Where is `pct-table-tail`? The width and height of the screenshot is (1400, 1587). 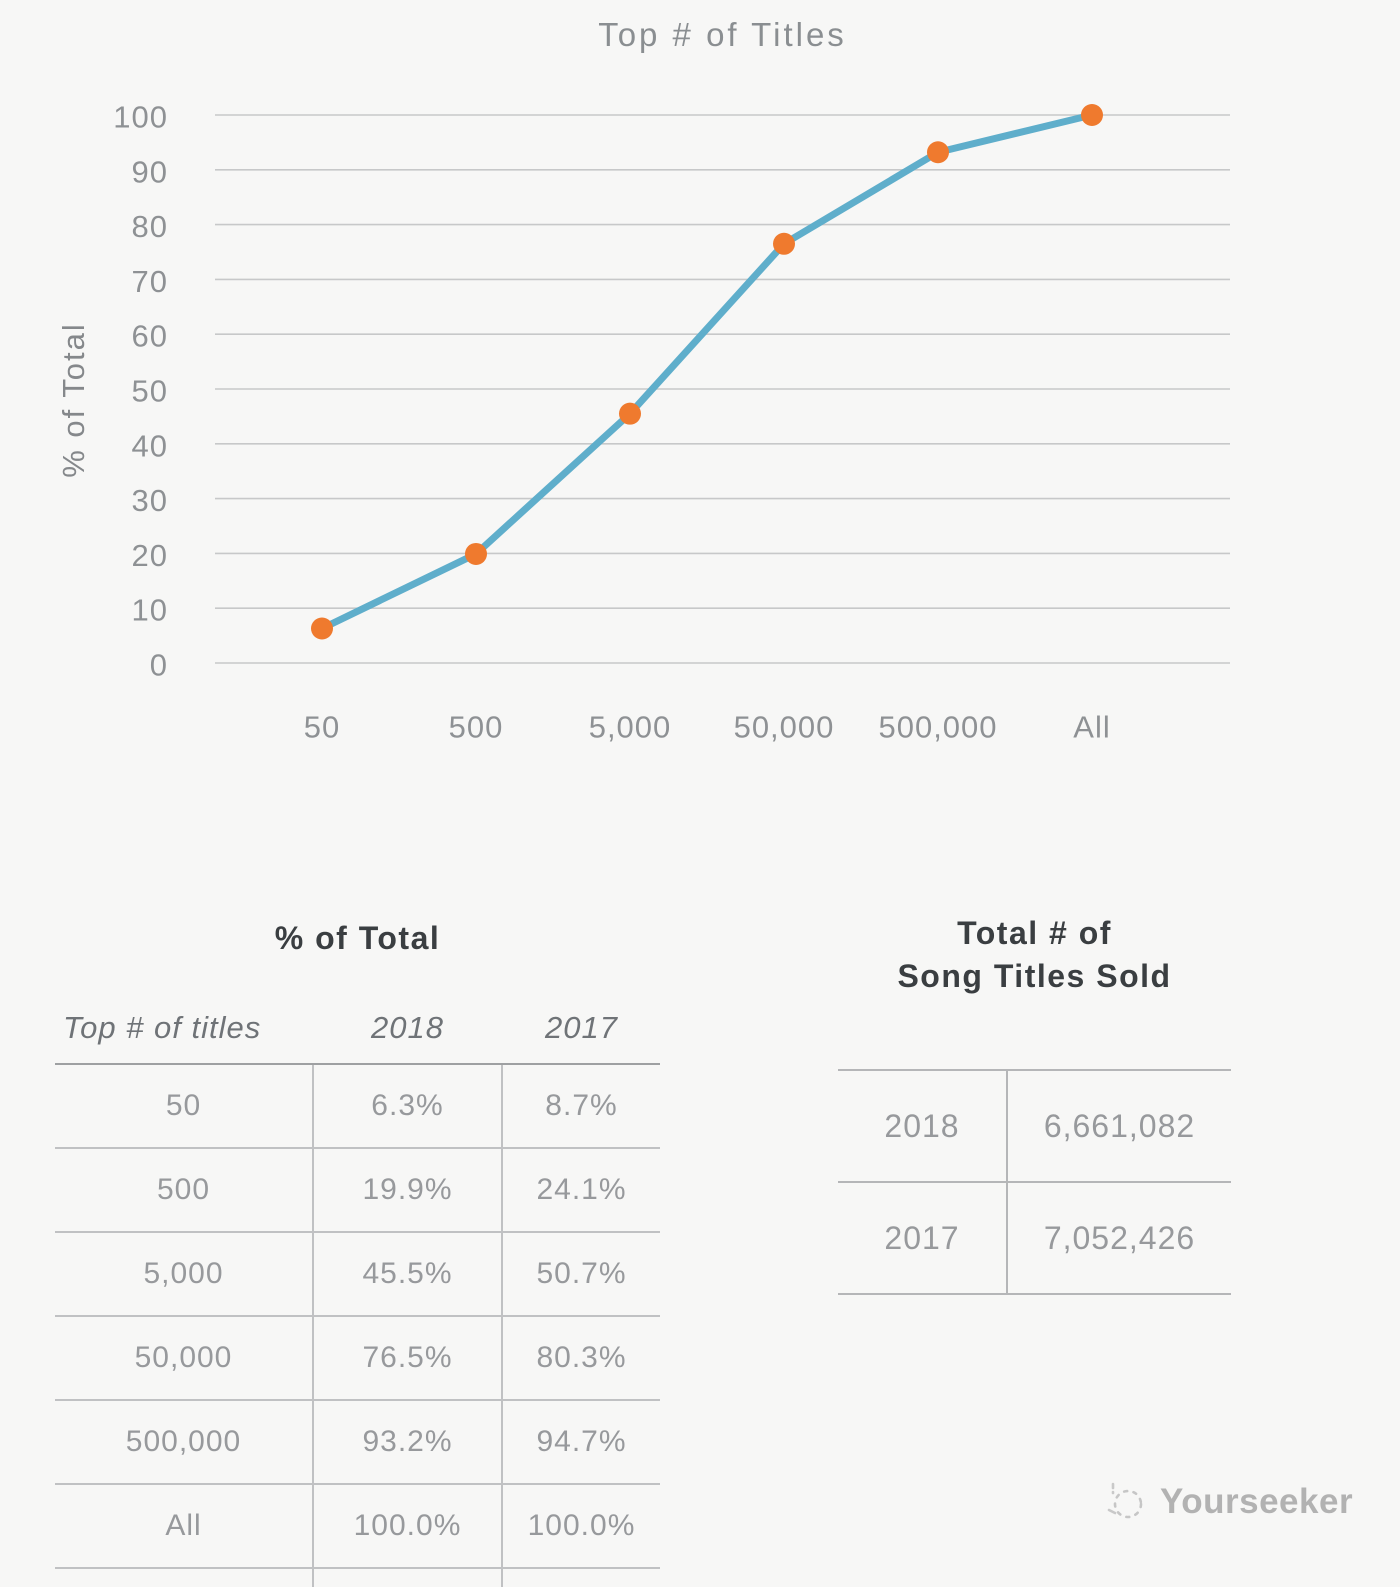 pct-table-tail is located at coordinates (357, 1578).